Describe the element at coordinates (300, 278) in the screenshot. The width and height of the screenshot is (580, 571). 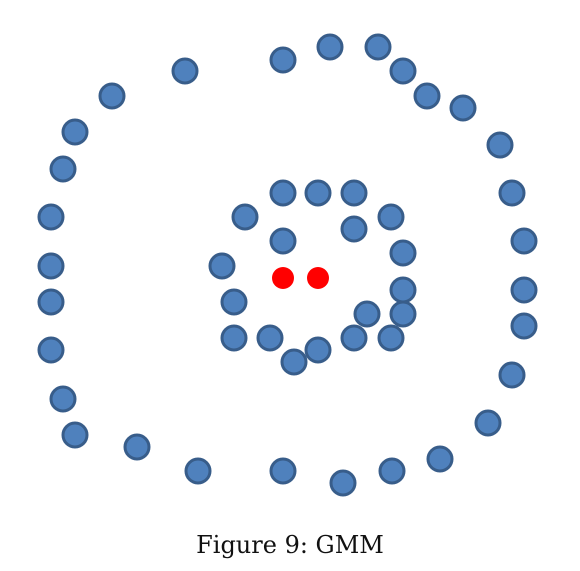
I see `centers-layer` at that location.